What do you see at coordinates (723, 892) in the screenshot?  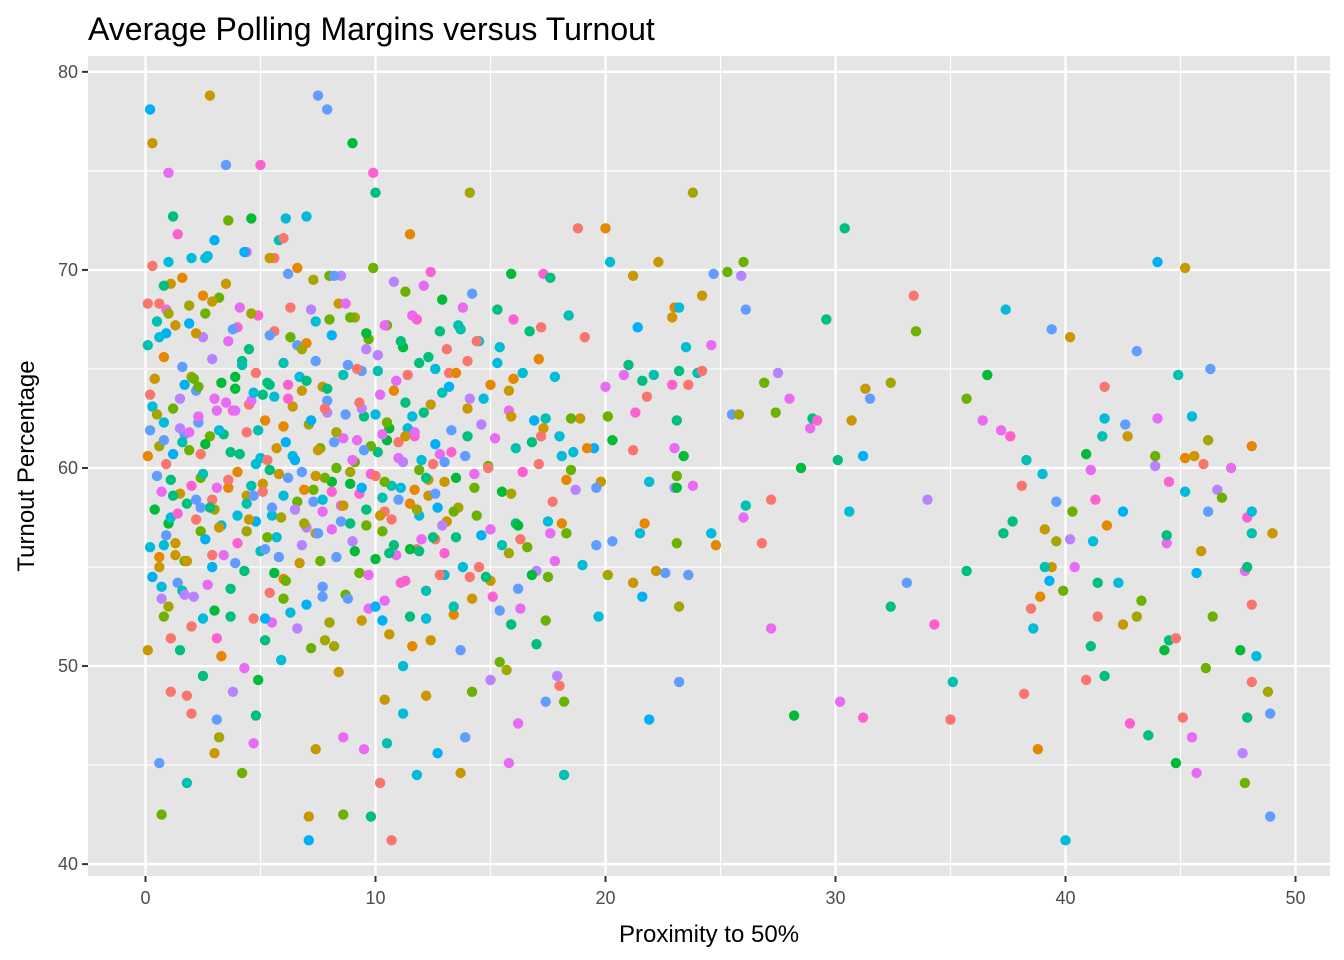 I see `x-axis: 0 10 20 30 40 50` at bounding box center [723, 892].